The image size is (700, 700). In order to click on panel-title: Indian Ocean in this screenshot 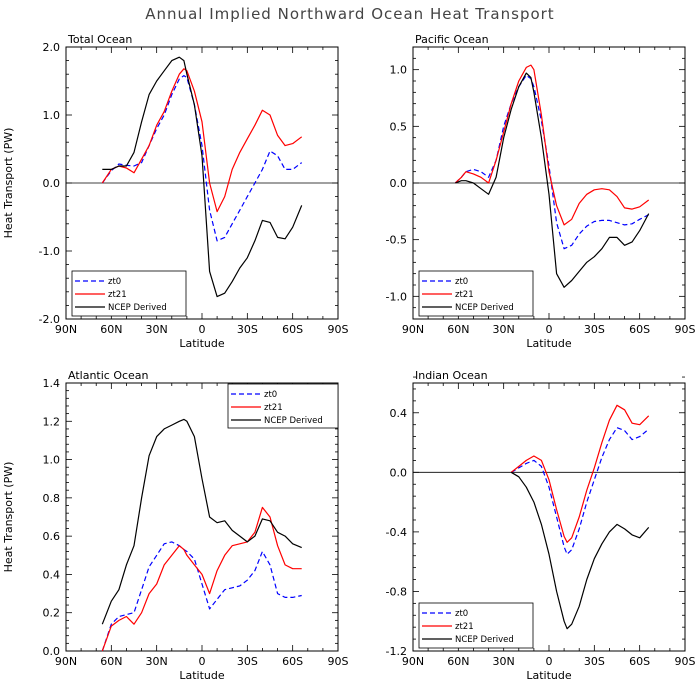, I will do `click(451, 375)`.